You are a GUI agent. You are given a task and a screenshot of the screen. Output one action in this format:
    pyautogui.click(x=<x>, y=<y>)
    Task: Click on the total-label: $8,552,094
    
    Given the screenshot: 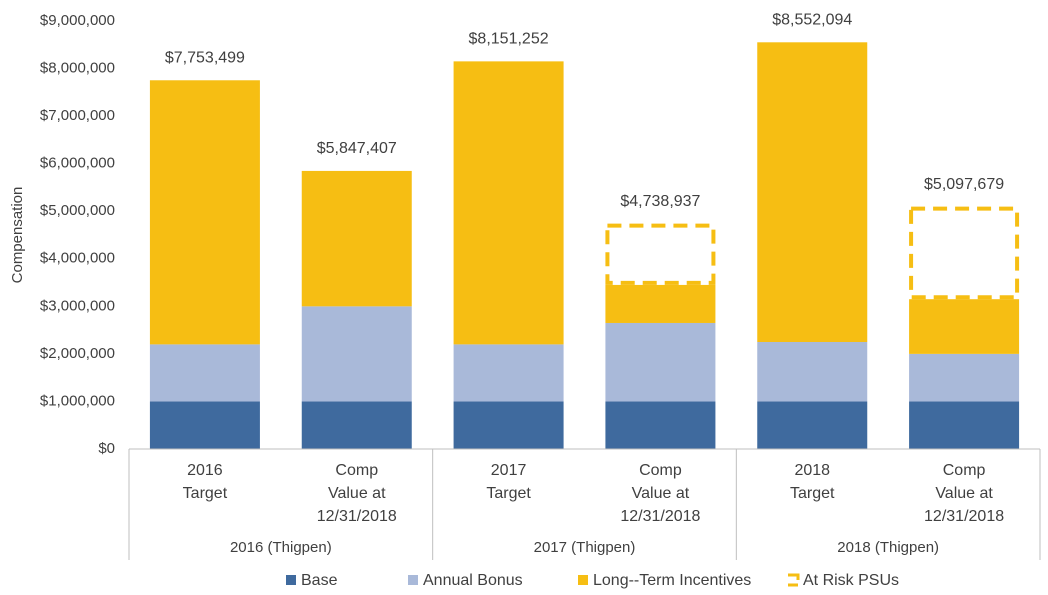 What is the action you would take?
    pyautogui.click(x=812, y=20)
    